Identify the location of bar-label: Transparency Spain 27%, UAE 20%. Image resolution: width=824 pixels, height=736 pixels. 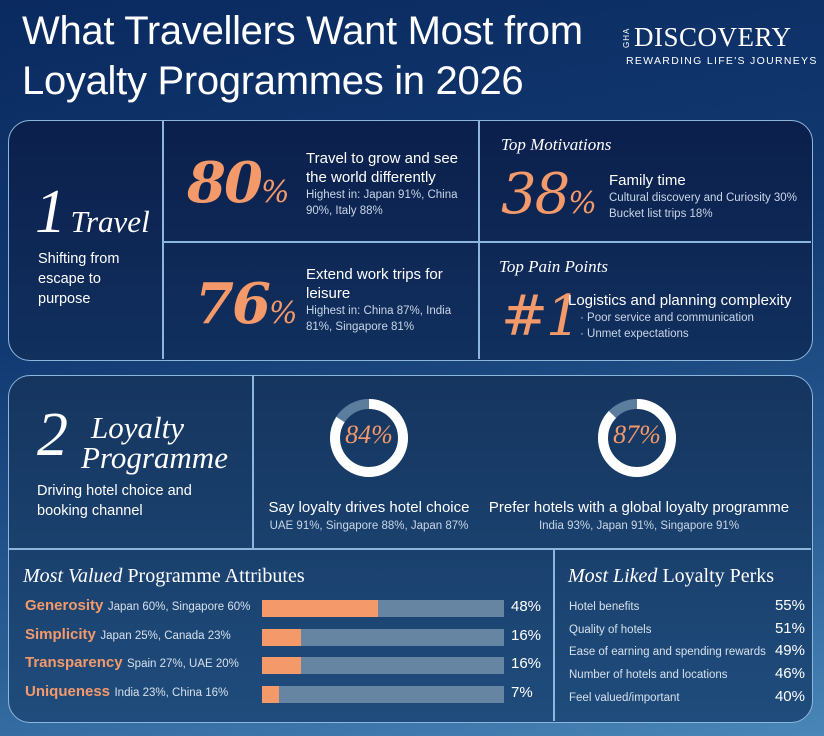
(132, 663).